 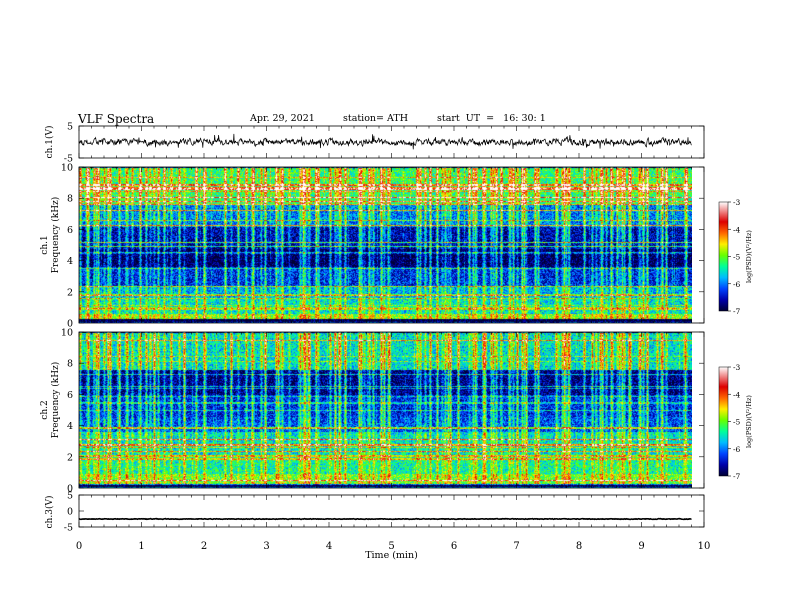 I want to click on ch3-waveform-ytick-label: -5, so click(x=68, y=528).